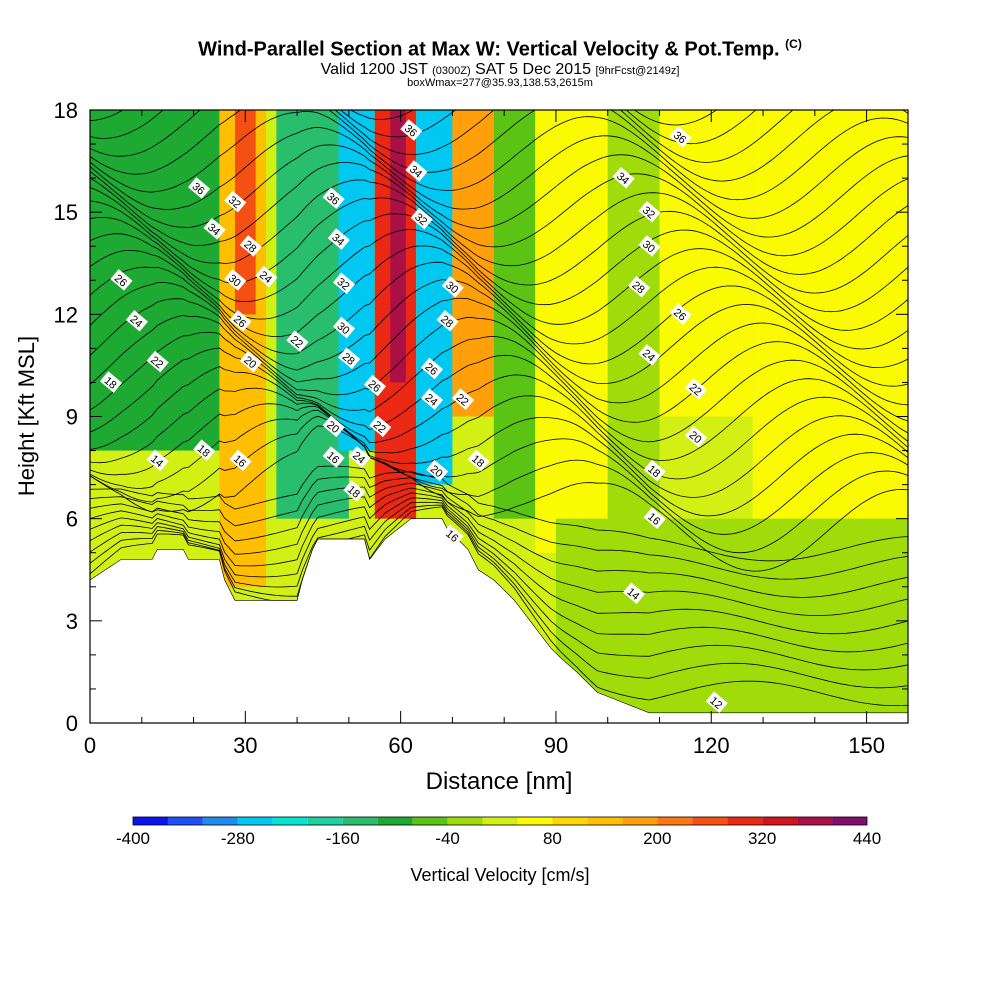 The height and width of the screenshot is (1000, 1000). Describe the element at coordinates (657, 838) in the screenshot. I see `colorbar-tick-label-200: 200` at that location.